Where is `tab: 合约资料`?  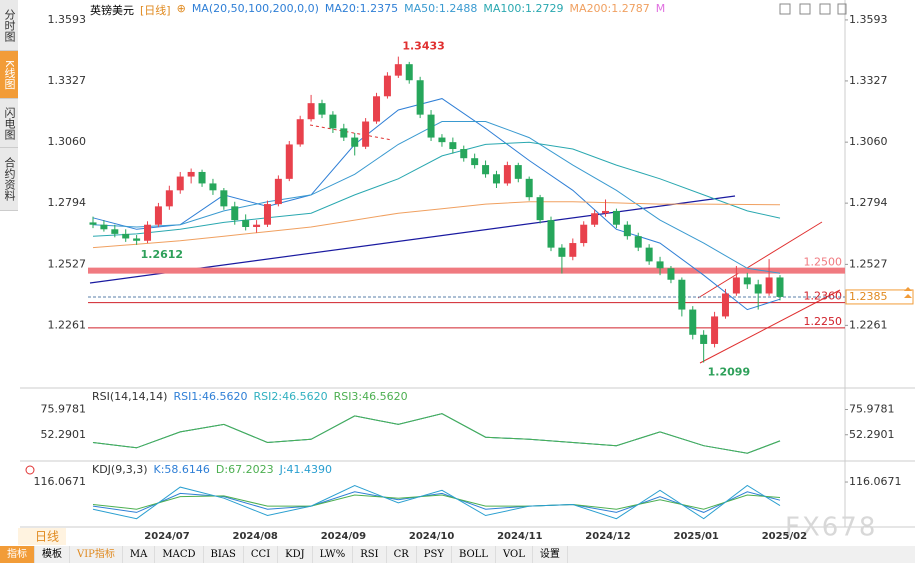 tab: 合约资料 is located at coordinates (9, 179).